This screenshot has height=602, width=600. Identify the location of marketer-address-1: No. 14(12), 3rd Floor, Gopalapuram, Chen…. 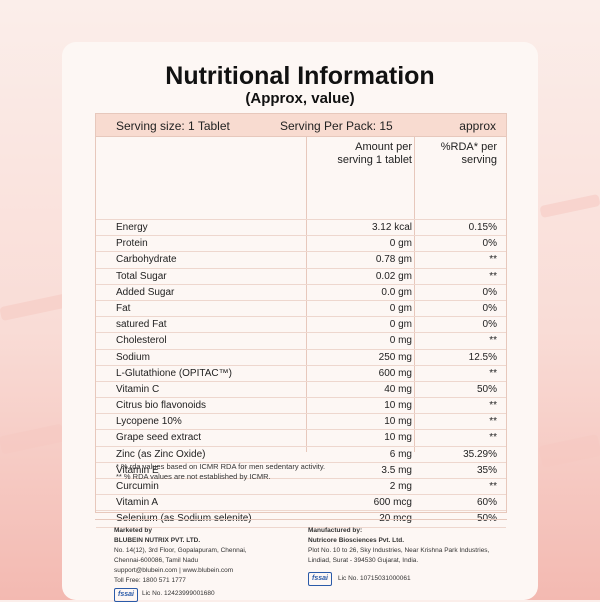
(180, 550).